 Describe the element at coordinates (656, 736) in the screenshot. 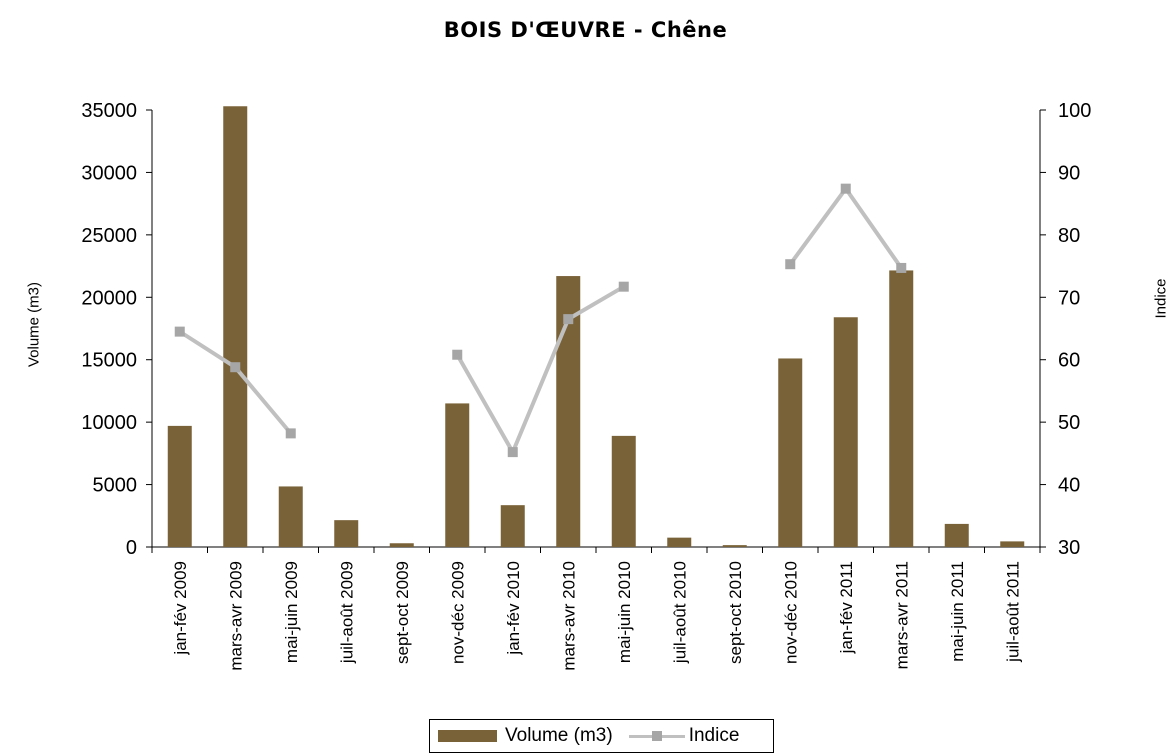

I see `legend-swatch-indice` at that location.